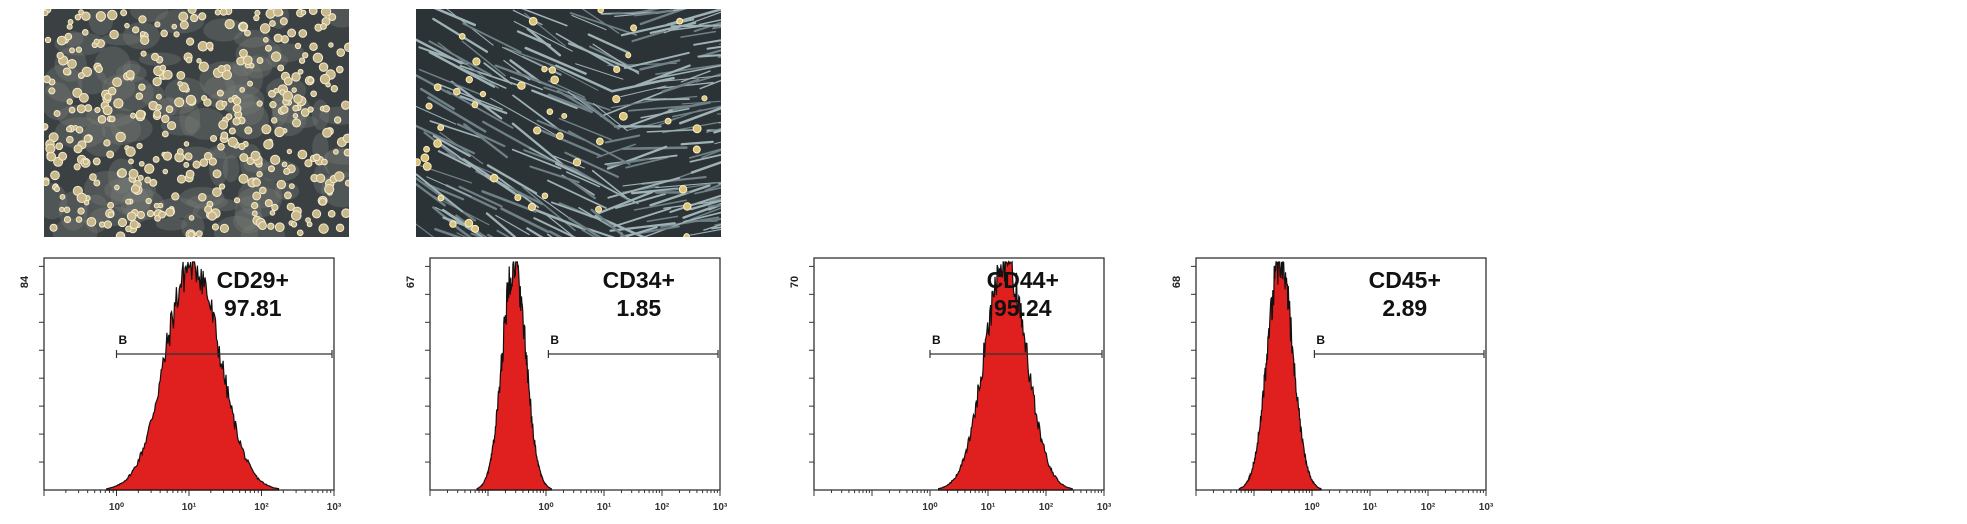  I want to click on marker-value: 97.81, so click(253, 308).